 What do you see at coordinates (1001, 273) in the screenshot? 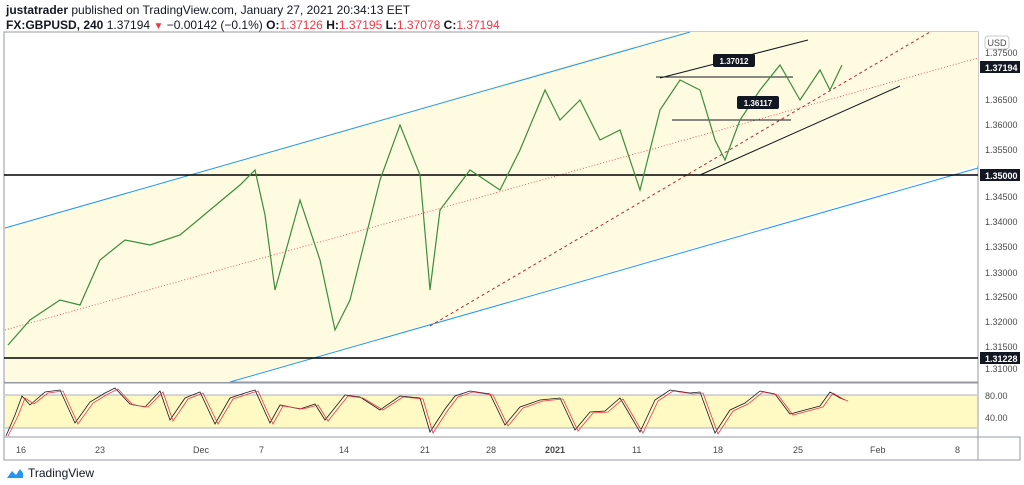
I see `svg-text: 1.33000` at bounding box center [1001, 273].